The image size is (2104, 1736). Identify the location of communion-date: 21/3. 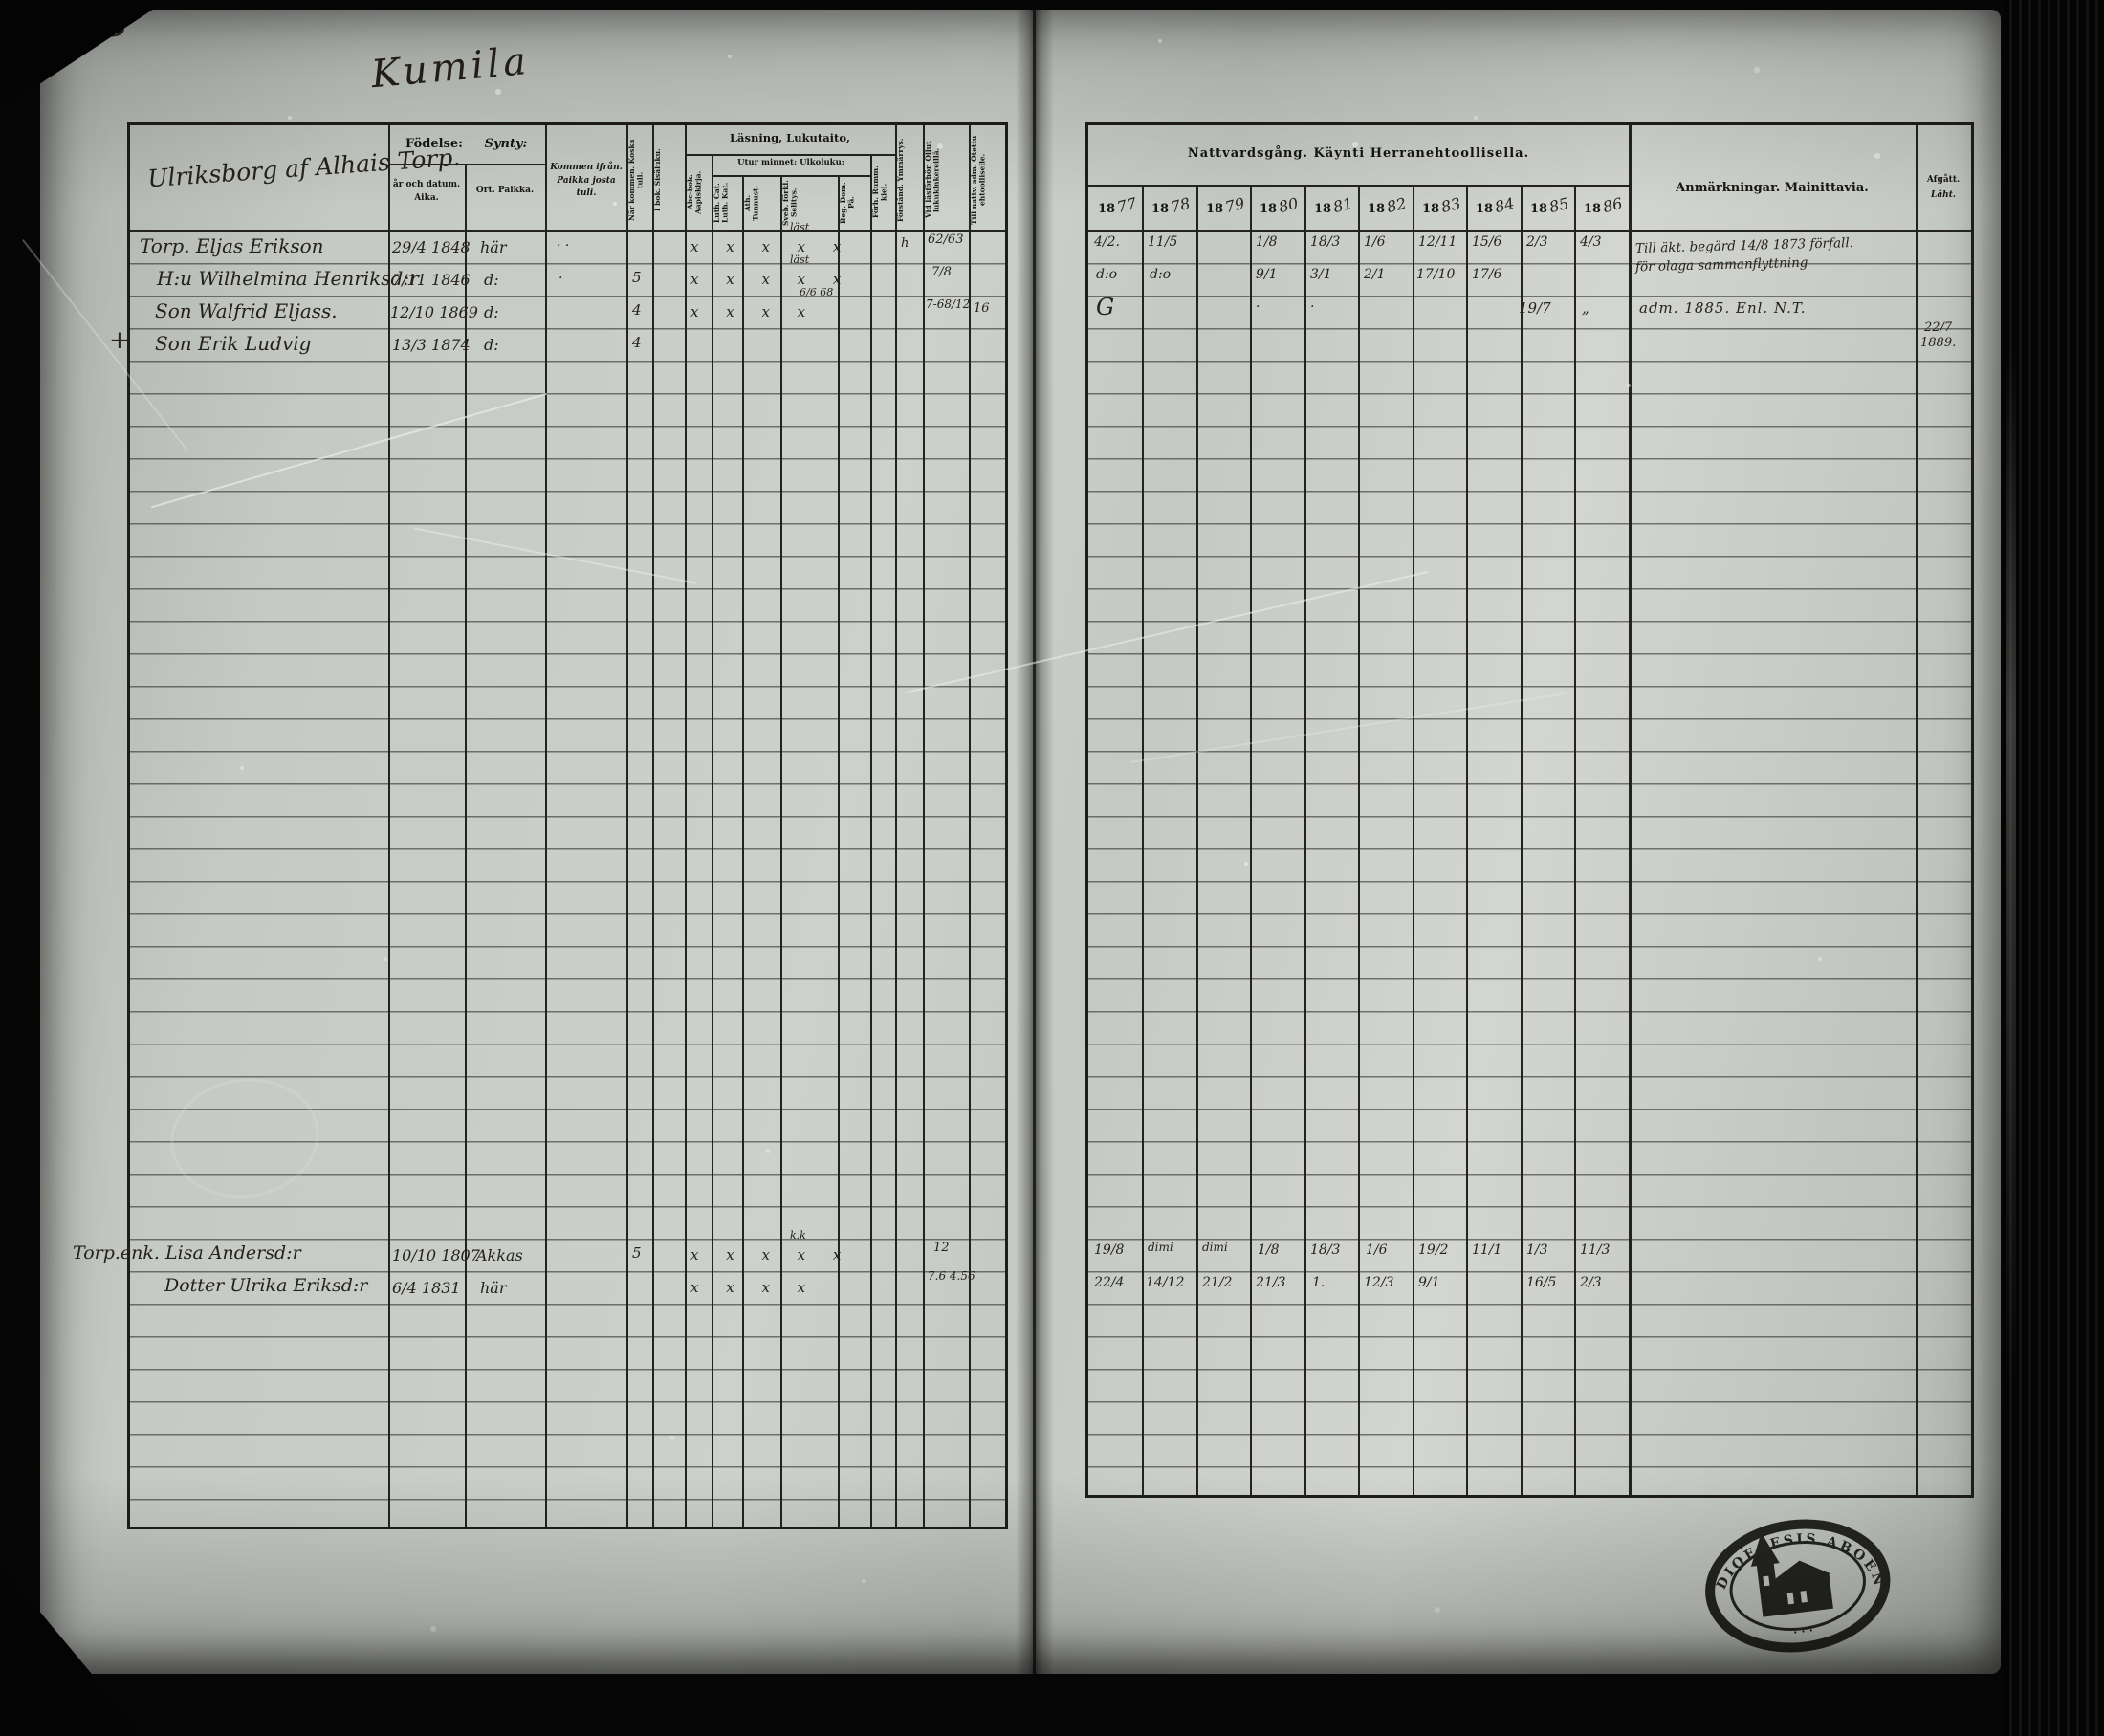
(1271, 1282).